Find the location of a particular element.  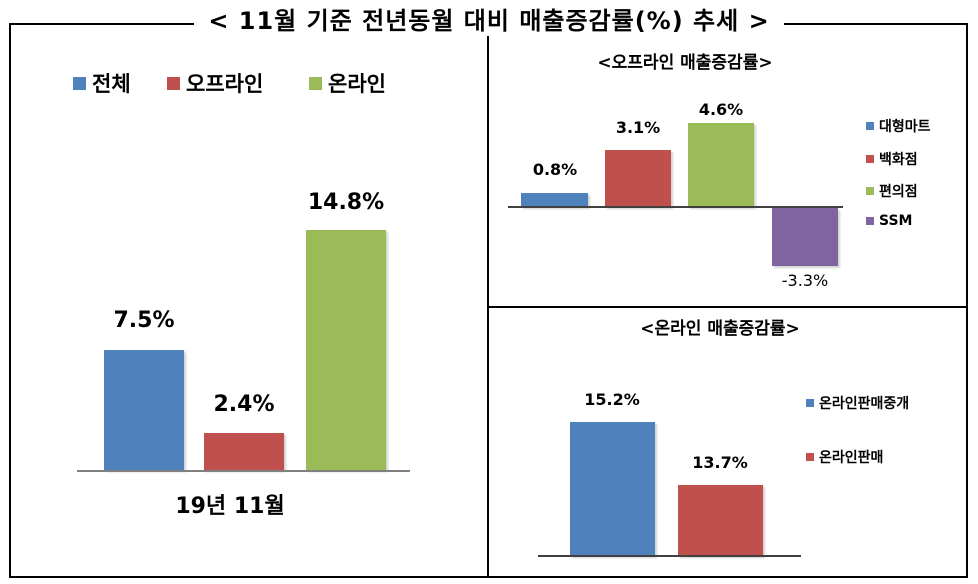

legend-item-convenience-store: 편의점 is located at coordinates (892, 191).